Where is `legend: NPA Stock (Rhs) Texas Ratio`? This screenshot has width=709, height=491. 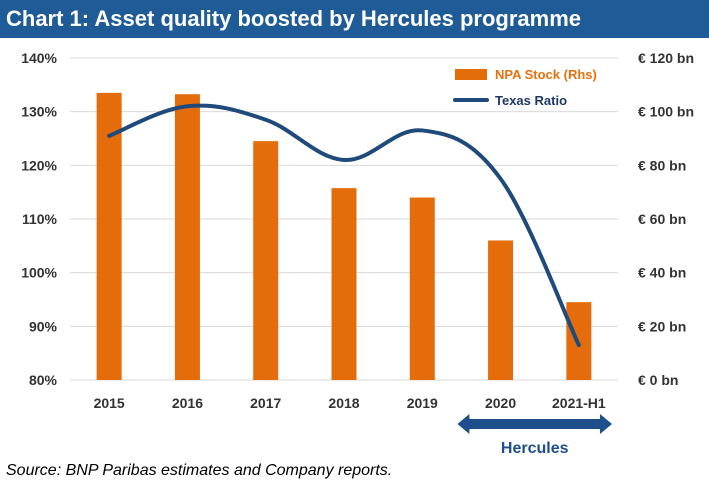 legend: NPA Stock (Rhs) Texas Ratio is located at coordinates (525, 87).